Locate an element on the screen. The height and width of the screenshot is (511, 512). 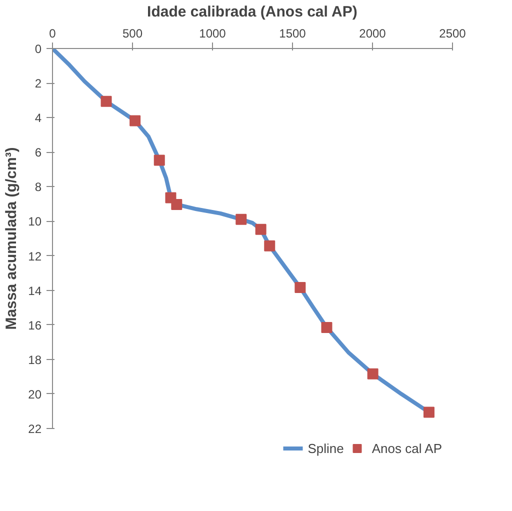
y-tick-label: 4 is located at coordinates (38, 118).